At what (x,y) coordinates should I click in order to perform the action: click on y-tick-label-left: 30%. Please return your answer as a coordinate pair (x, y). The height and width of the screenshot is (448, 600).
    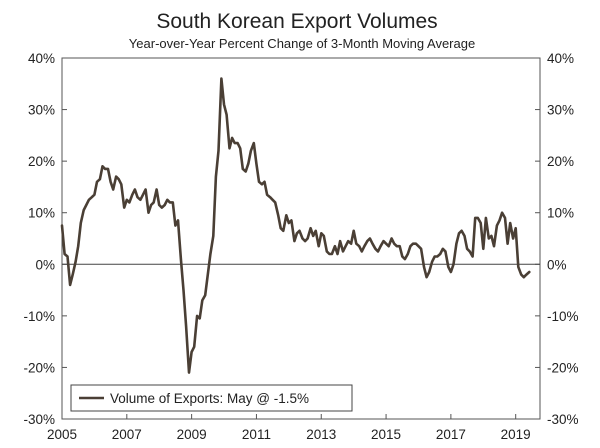
    Looking at the image, I should click on (41, 110).